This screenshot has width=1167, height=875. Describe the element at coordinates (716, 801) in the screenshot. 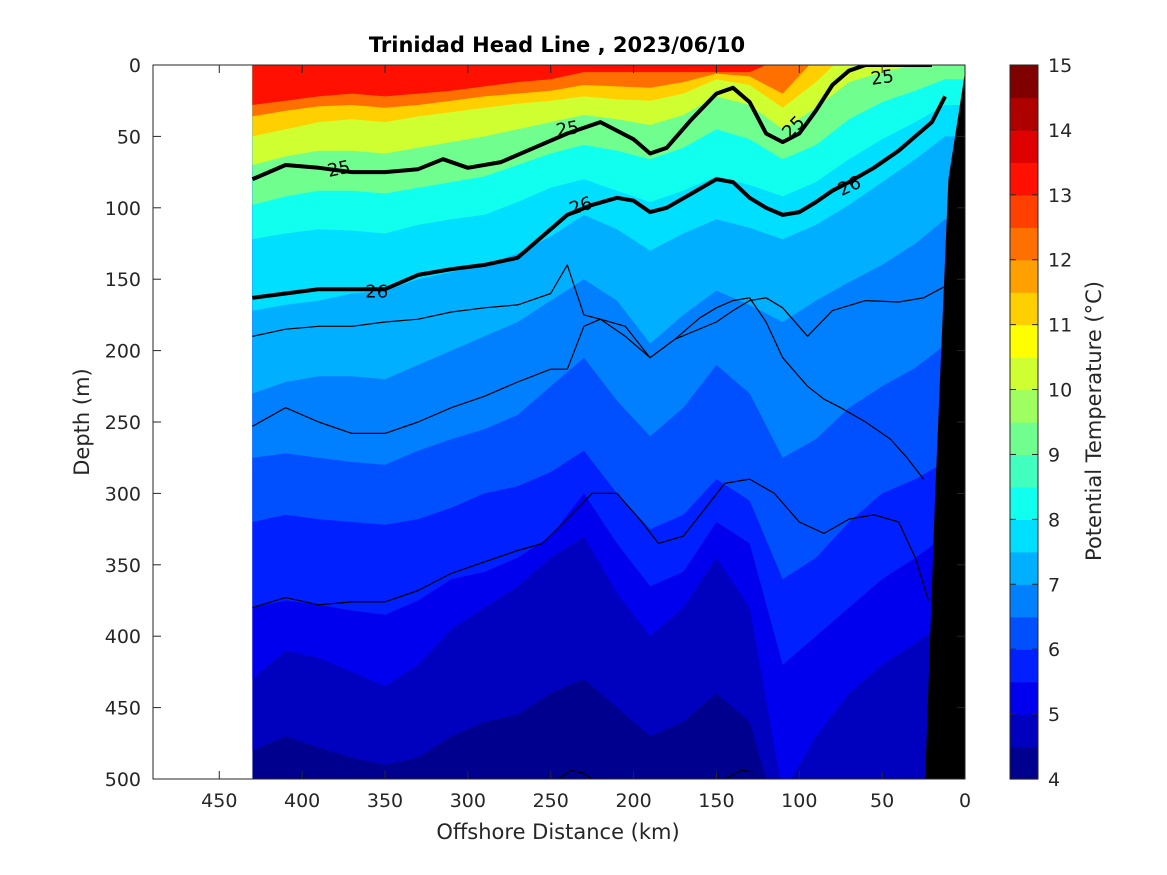

I see `x-tick-label: 150` at that location.